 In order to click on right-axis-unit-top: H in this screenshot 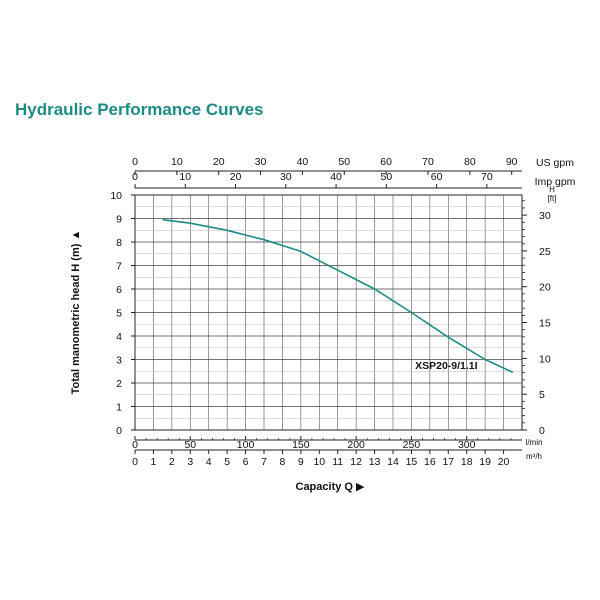, I will do `click(552, 189)`.